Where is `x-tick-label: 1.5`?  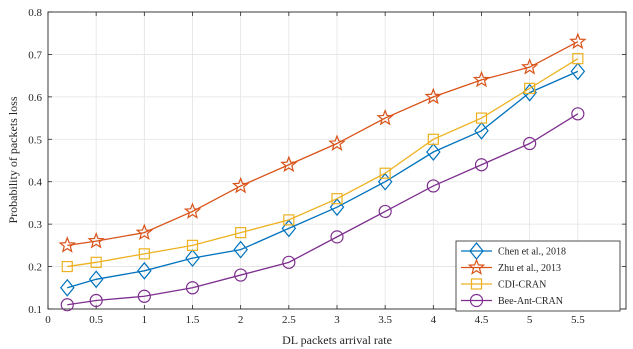
x-tick-label: 1.5 is located at coordinates (193, 320).